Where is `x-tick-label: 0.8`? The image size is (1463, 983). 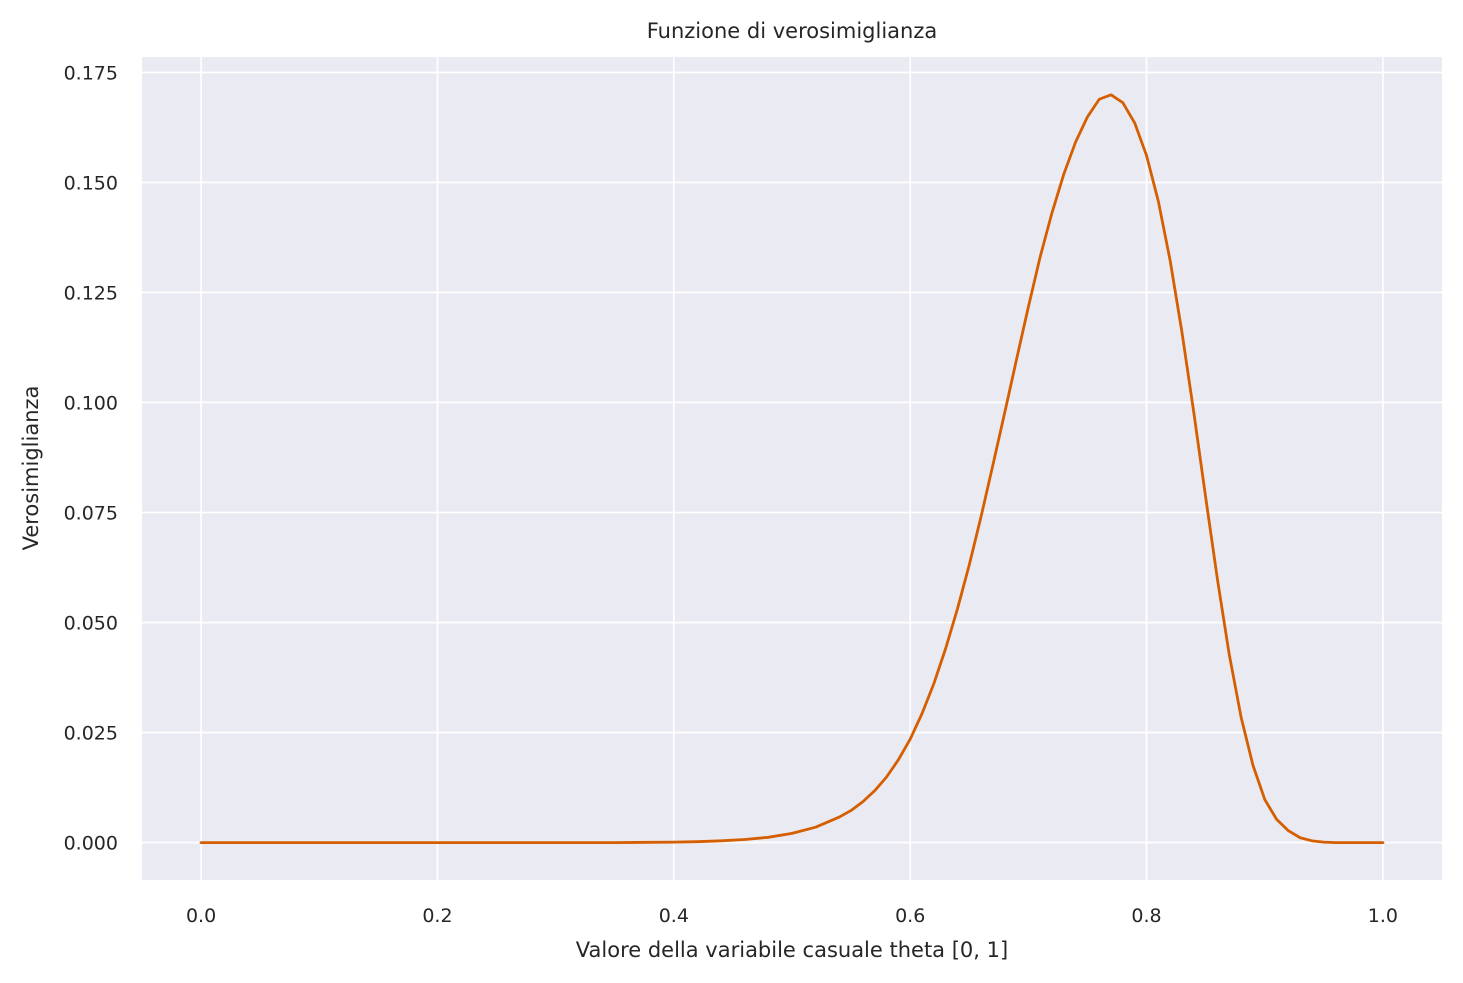
x-tick-label: 0.8 is located at coordinates (1146, 916).